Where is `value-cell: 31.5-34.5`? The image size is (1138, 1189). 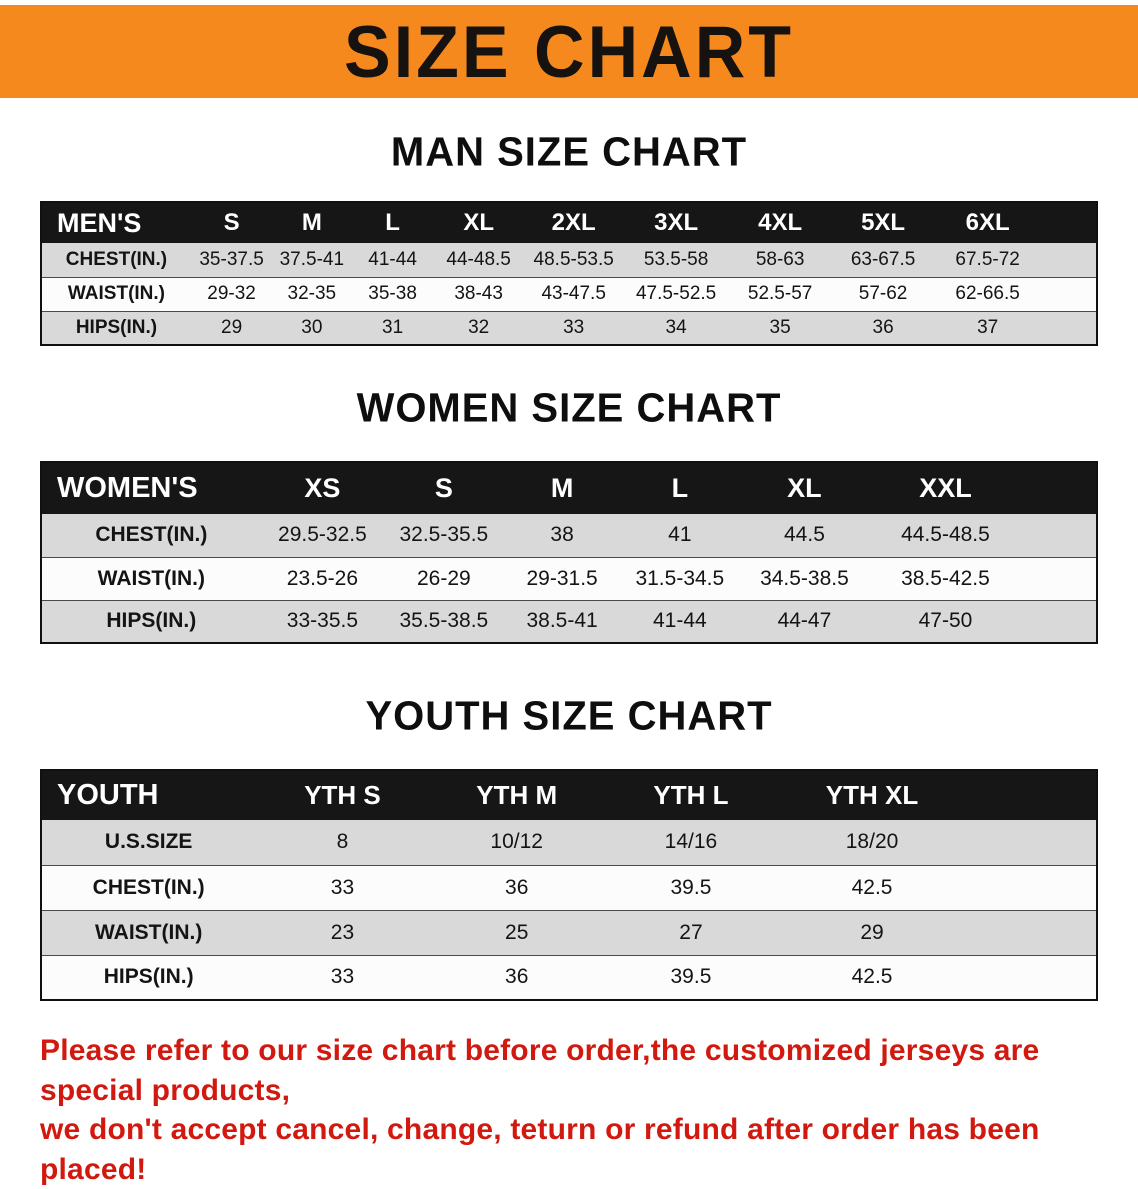
value-cell: 31.5-34.5 is located at coordinates (680, 578).